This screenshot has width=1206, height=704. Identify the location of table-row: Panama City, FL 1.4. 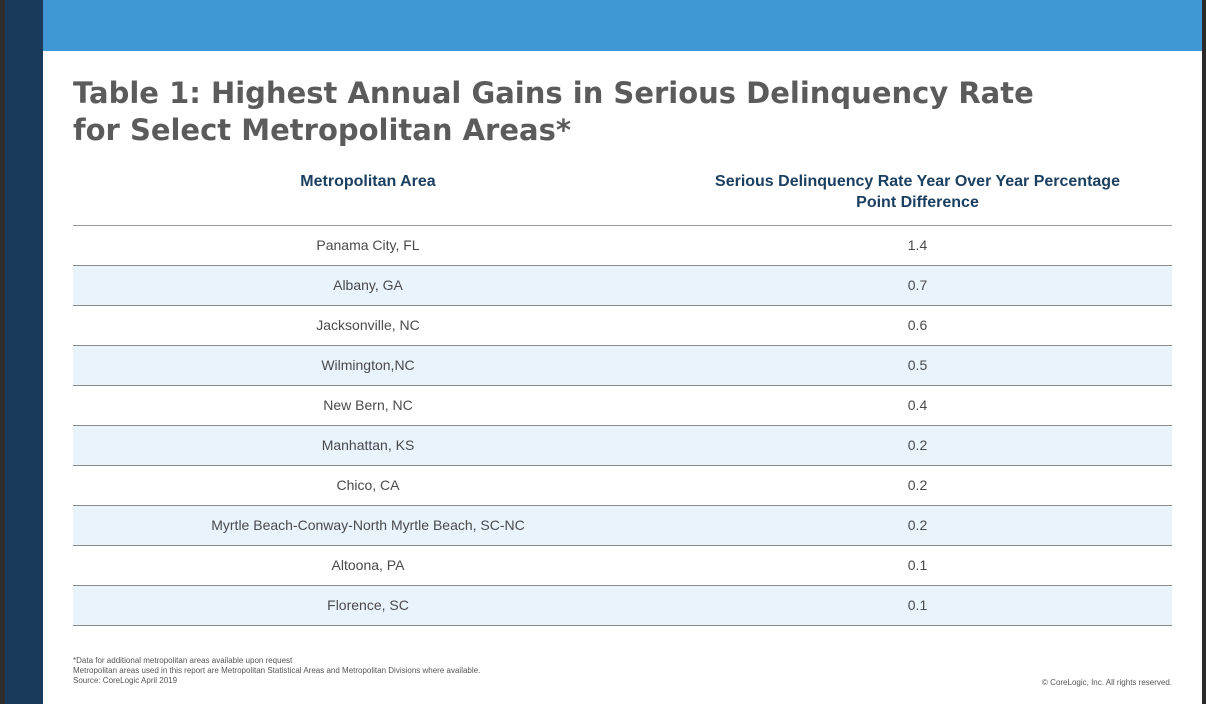
(622, 246).